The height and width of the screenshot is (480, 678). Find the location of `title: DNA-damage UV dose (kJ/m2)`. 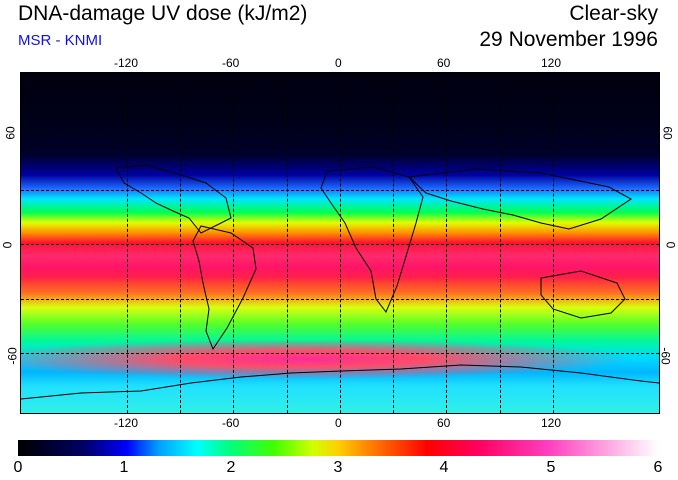

title: DNA-damage UV dose (kJ/m2) is located at coordinates (163, 13).